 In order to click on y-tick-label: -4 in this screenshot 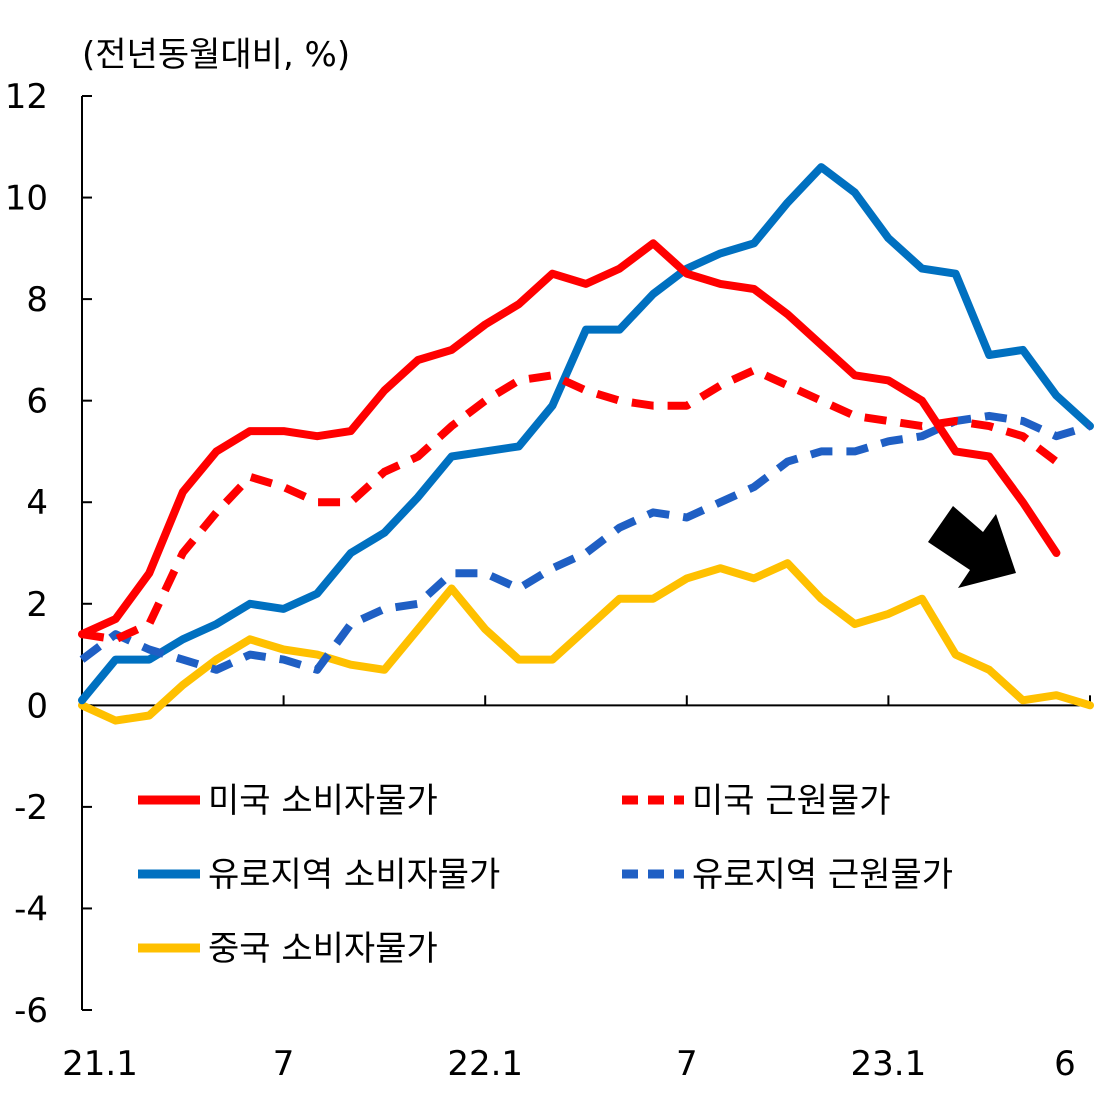, I will do `click(31, 909)`.